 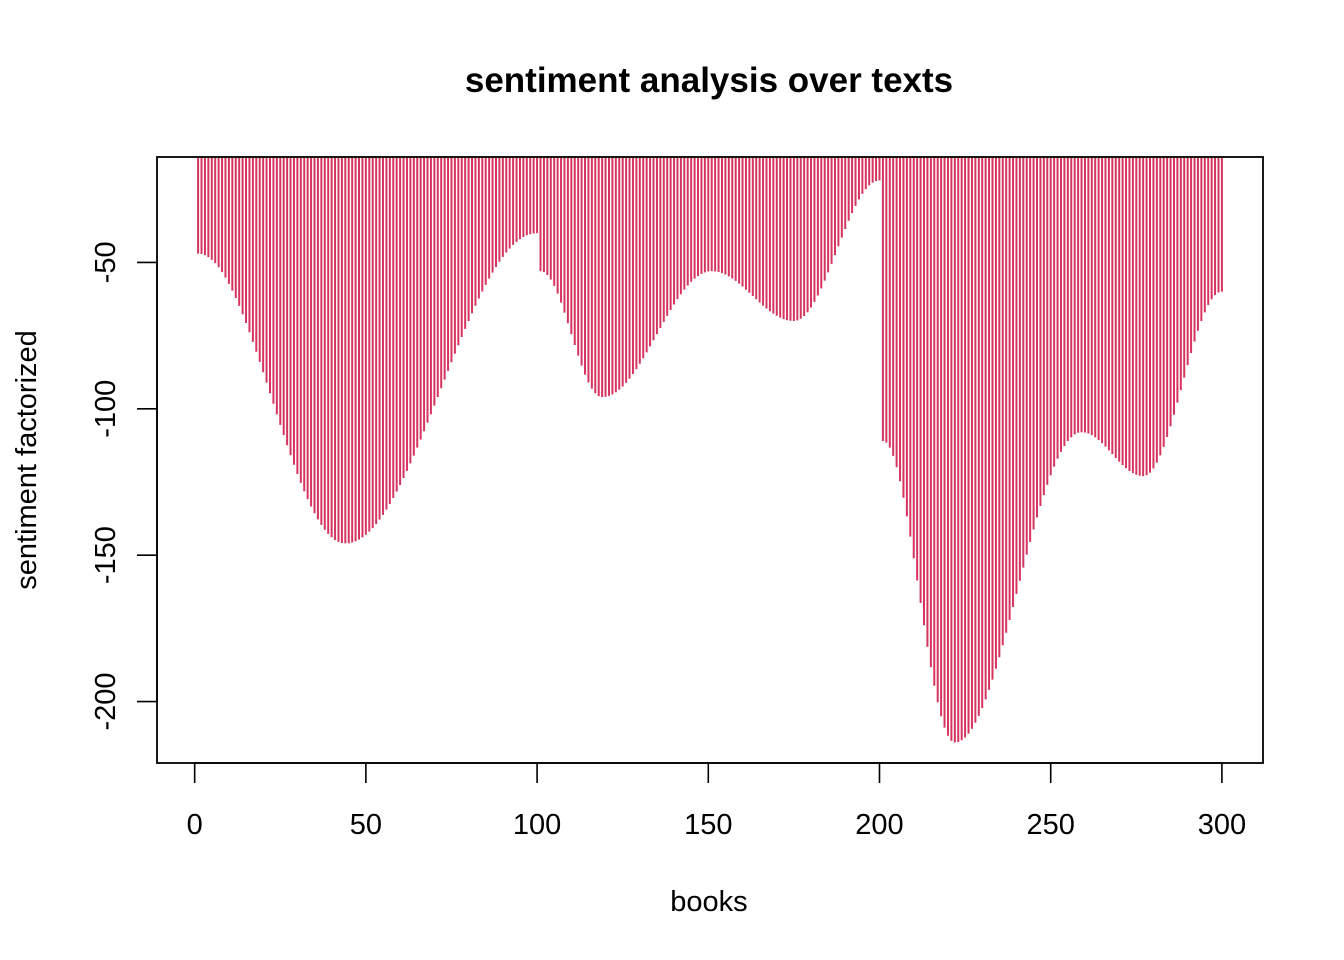 I want to click on x-tick-label: 200, so click(x=879, y=825).